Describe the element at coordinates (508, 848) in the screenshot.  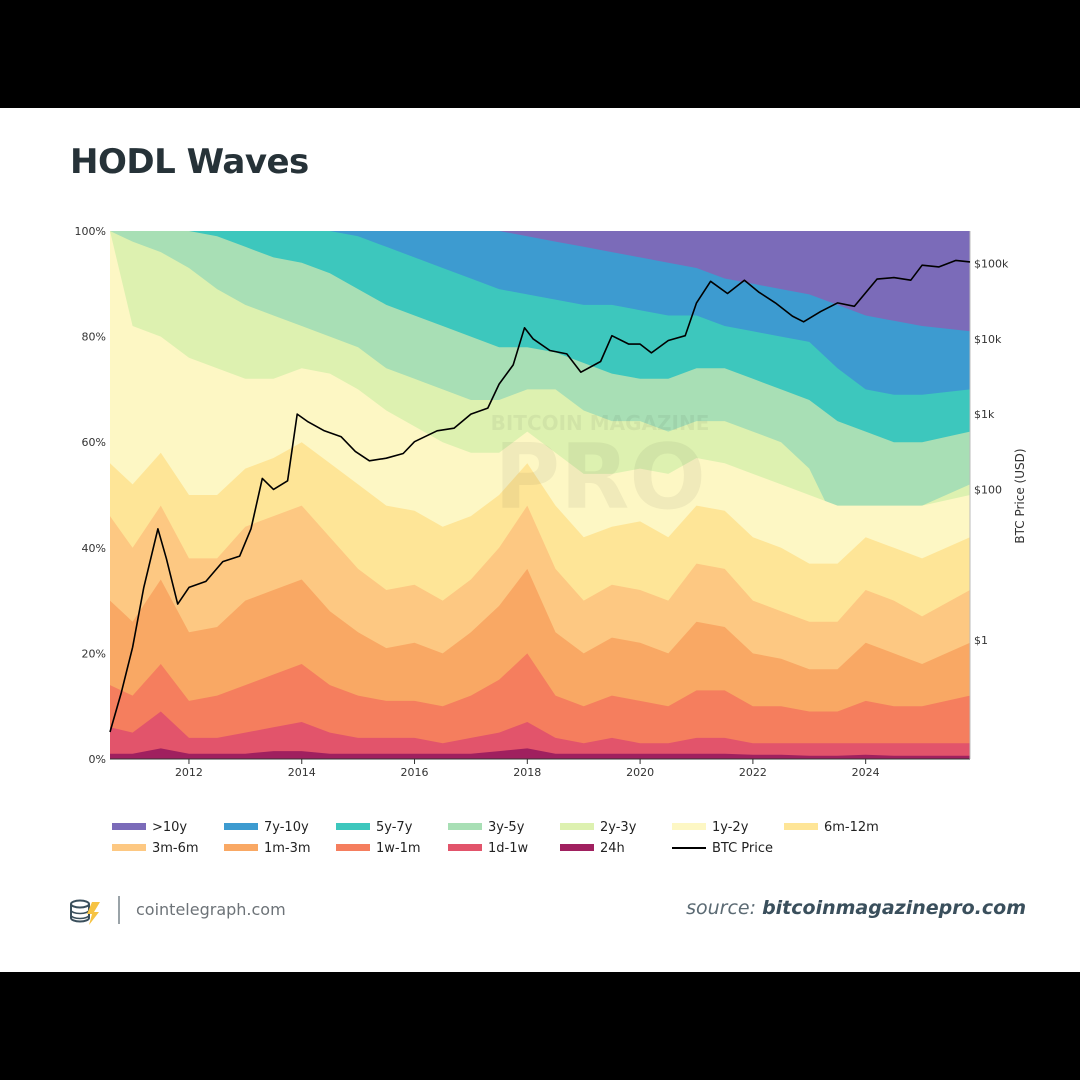
I see `legend-label: 1d-1w` at that location.